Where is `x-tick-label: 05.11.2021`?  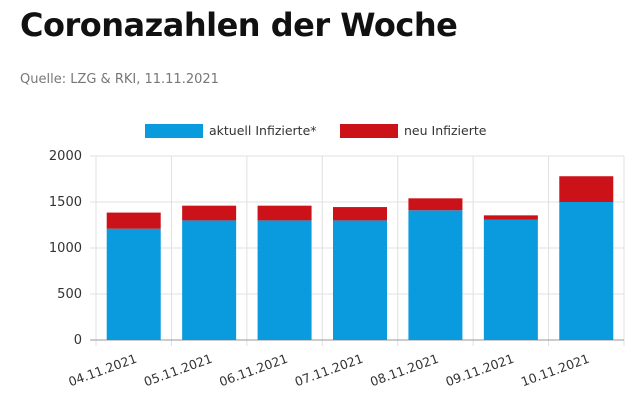
x-tick-label: 05.11.2021 is located at coordinates (178, 370).